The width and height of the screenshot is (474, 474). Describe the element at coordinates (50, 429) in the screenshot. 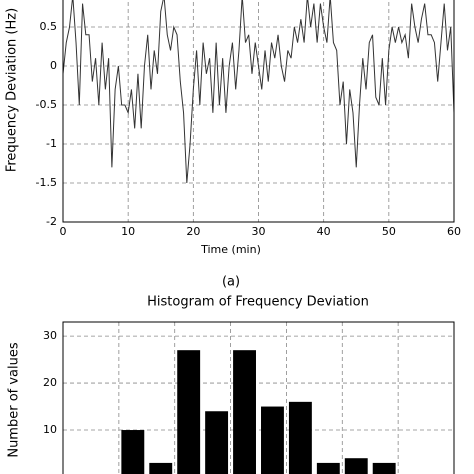

I see `y-tick-label: 10` at that location.